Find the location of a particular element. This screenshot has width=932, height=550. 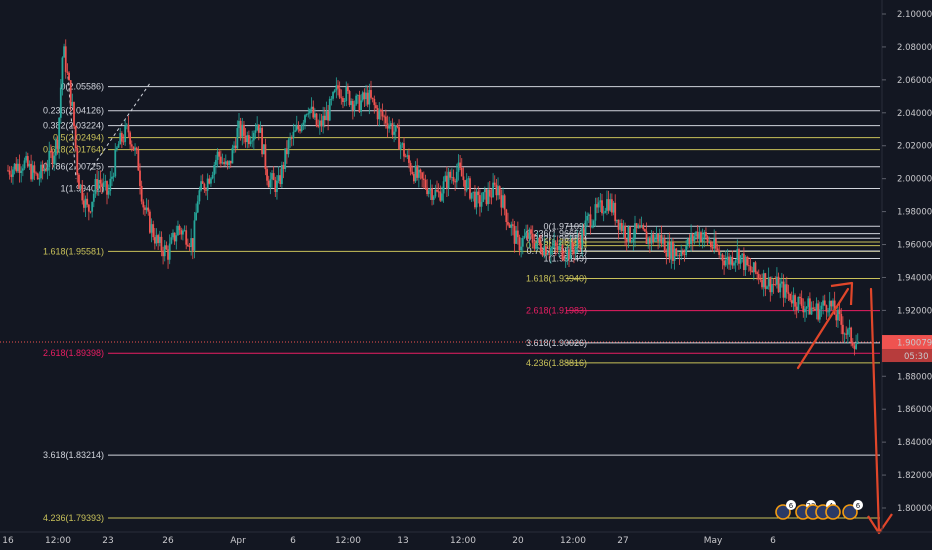

fib-right-label: 3.618(1.90026) is located at coordinates (556, 343).